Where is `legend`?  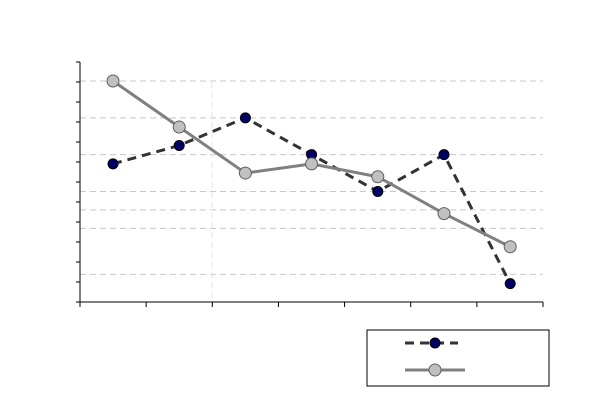 legend is located at coordinates (458, 358).